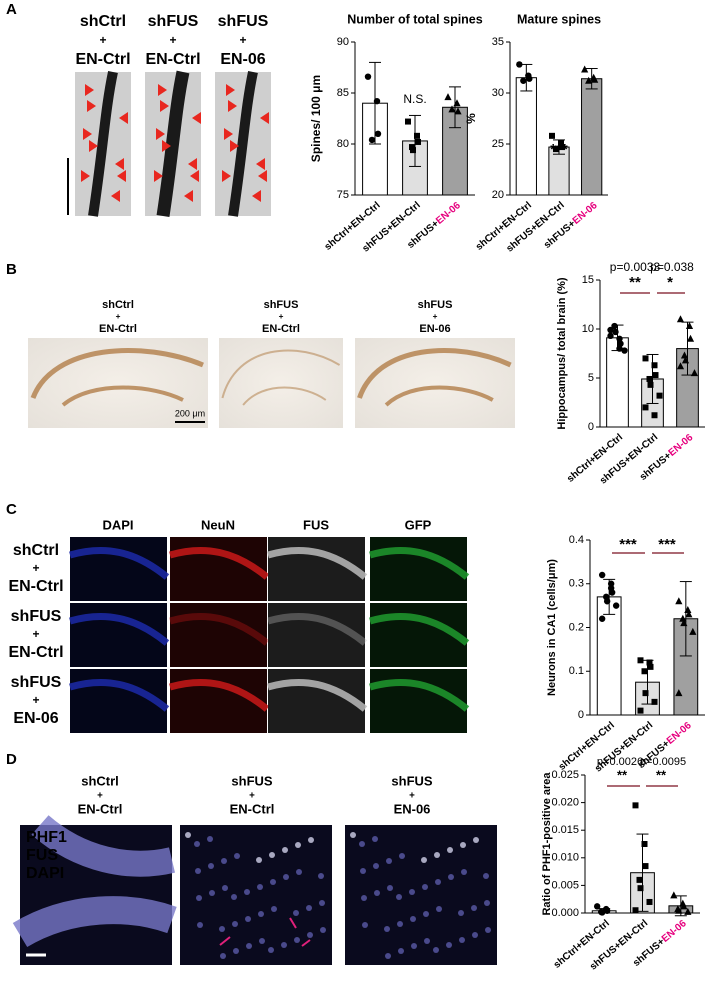 This screenshot has width=726, height=1000. Describe the element at coordinates (565, 858) in the screenshot. I see `y-tick-label: 0.010` at that location.